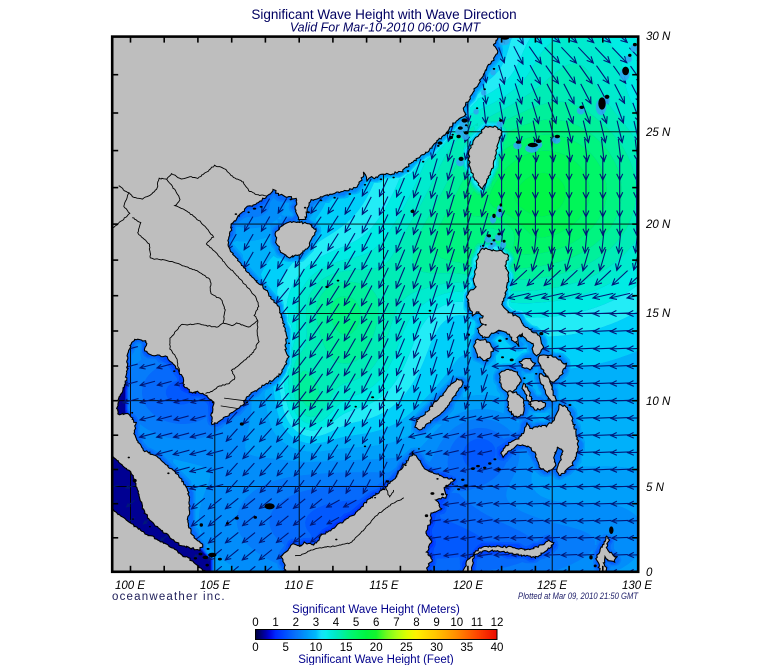  What do you see at coordinates (299, 586) in the screenshot?
I see `svg-text: 110 E` at bounding box center [299, 586].